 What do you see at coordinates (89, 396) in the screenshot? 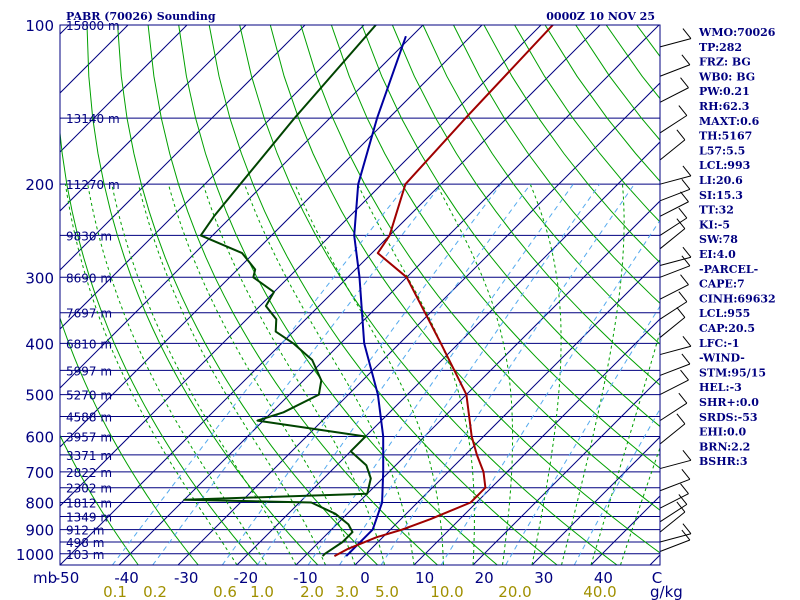
I see `height-level-label: 5270 m` at bounding box center [89, 396].